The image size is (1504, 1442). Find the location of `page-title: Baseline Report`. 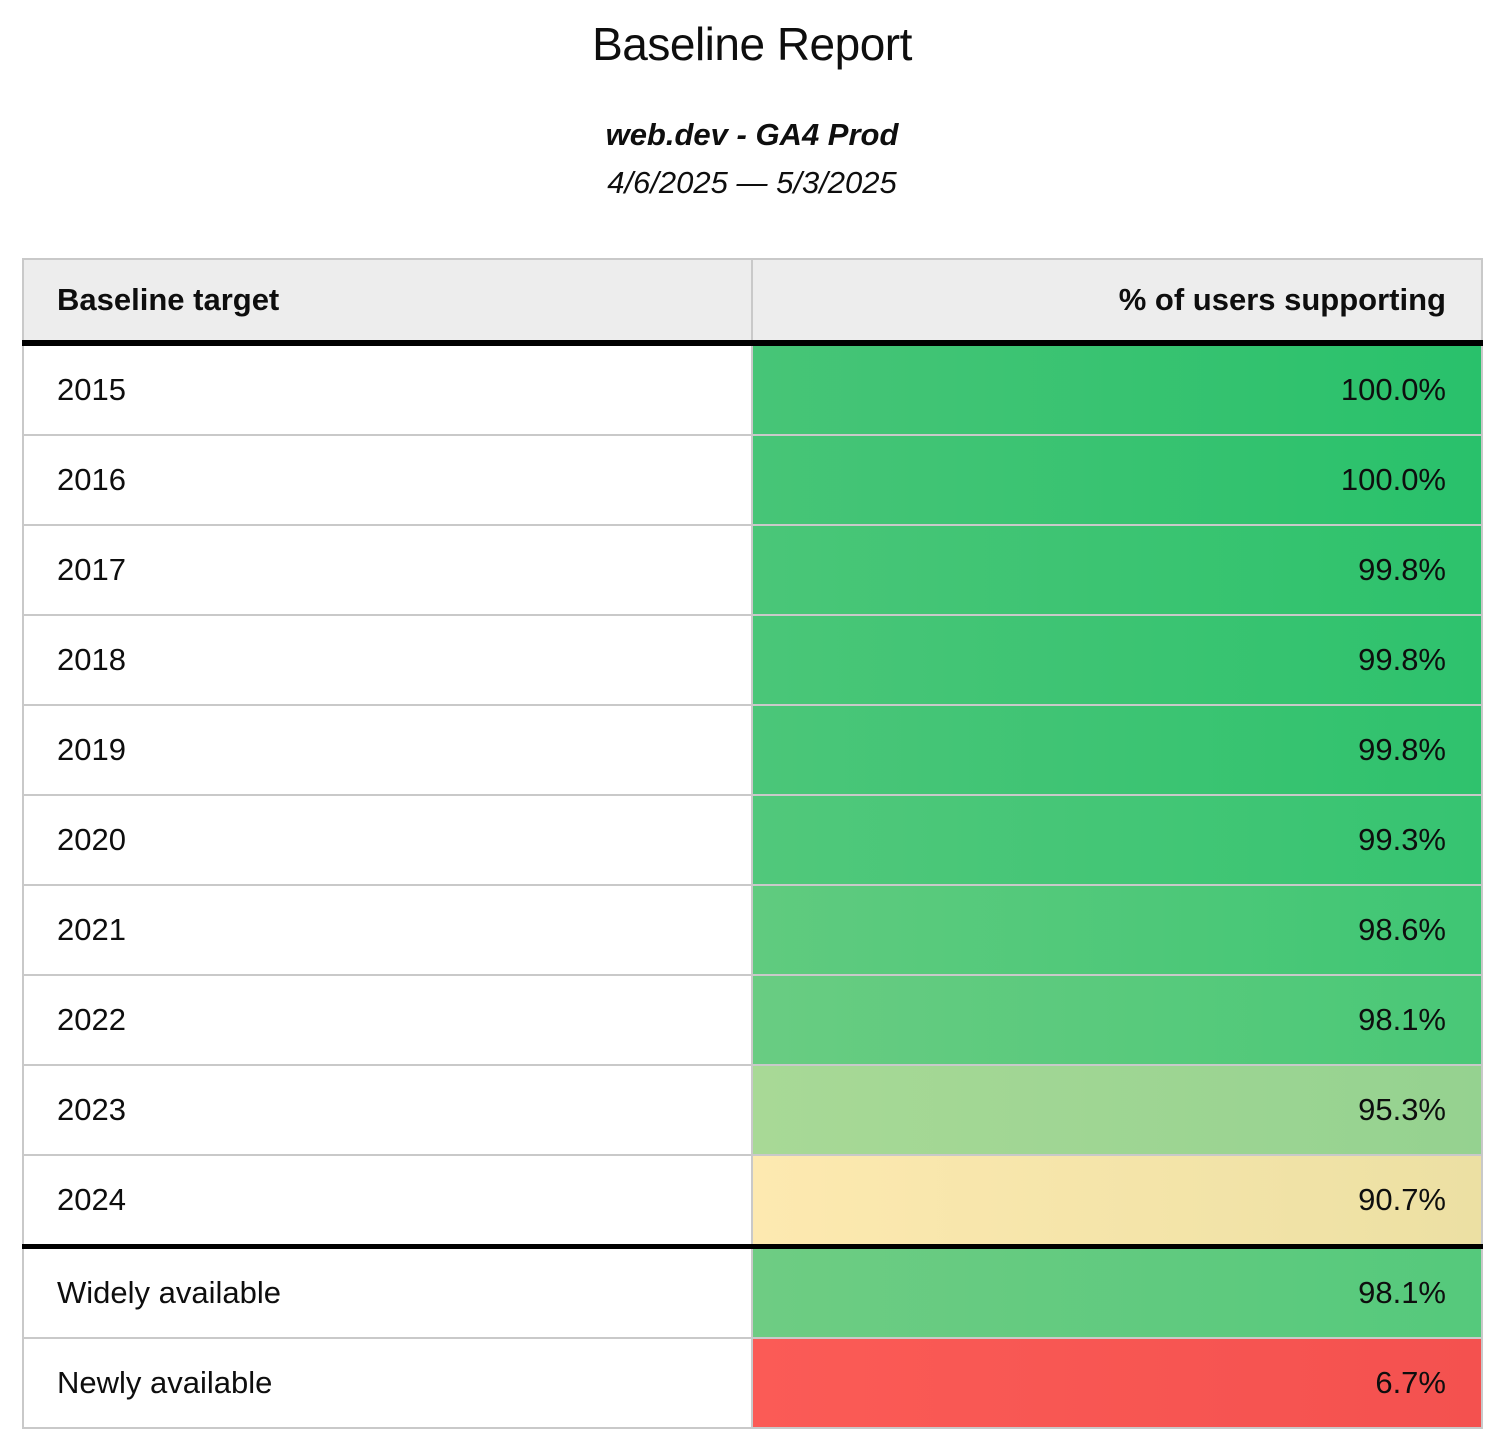

page-title: Baseline Report is located at coordinates (752, 44).